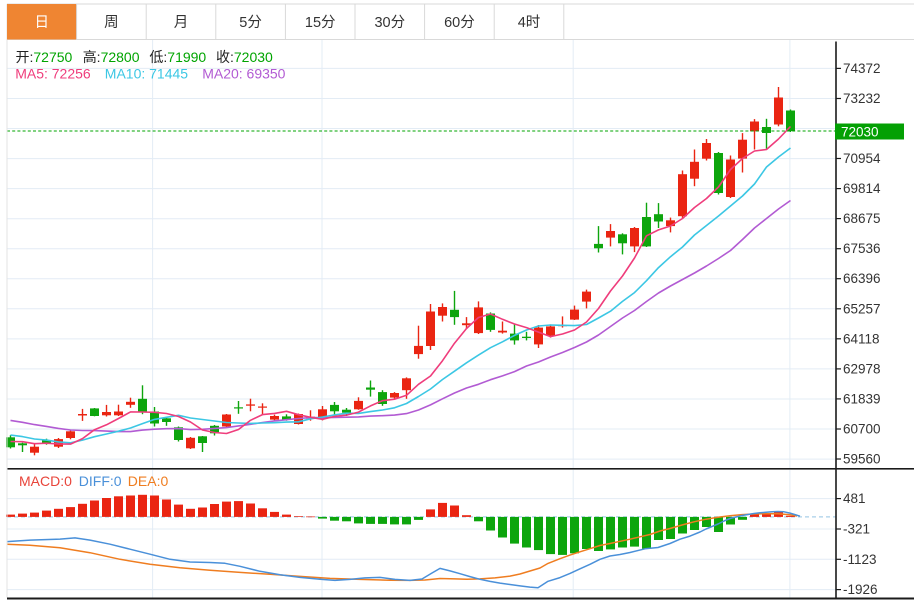 This screenshot has height=605, width=914. What do you see at coordinates (389, 22) in the screenshot?
I see `svg-text: 30分` at bounding box center [389, 22].